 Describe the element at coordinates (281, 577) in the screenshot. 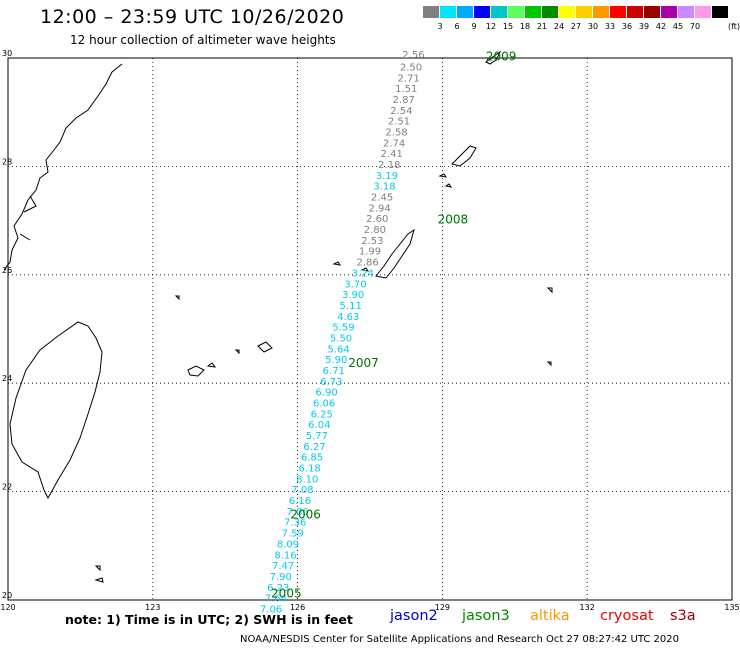

I see `swh-value: 7.90` at that location.